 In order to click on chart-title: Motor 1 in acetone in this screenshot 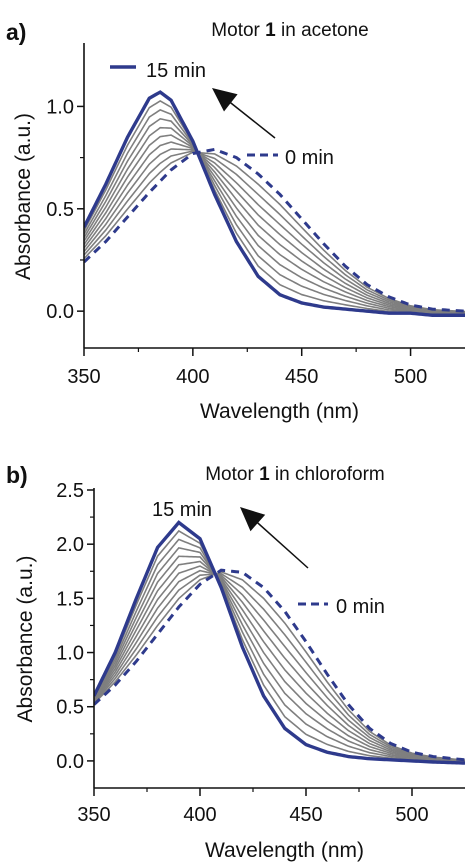, I will do `click(289, 30)`.